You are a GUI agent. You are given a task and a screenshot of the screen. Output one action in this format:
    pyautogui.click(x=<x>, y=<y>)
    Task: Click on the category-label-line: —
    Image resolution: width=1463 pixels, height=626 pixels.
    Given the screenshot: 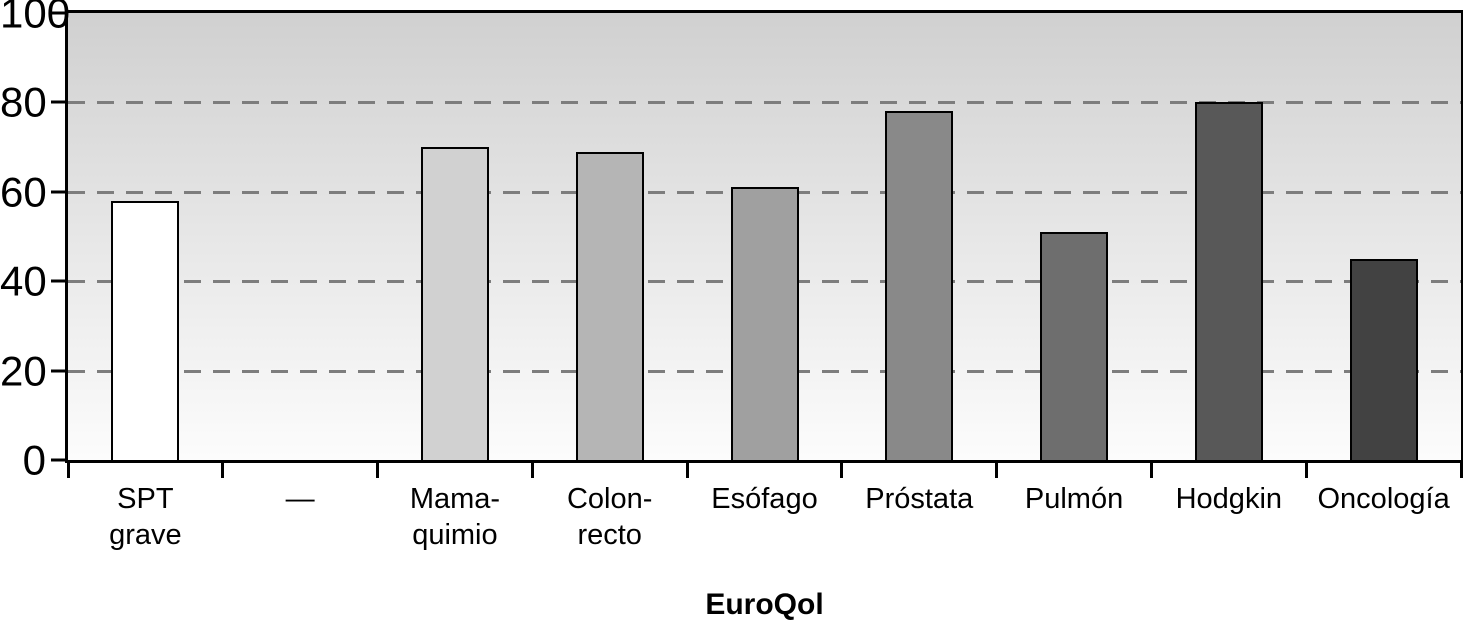 What is the action you would take?
    pyautogui.click(x=300, y=499)
    